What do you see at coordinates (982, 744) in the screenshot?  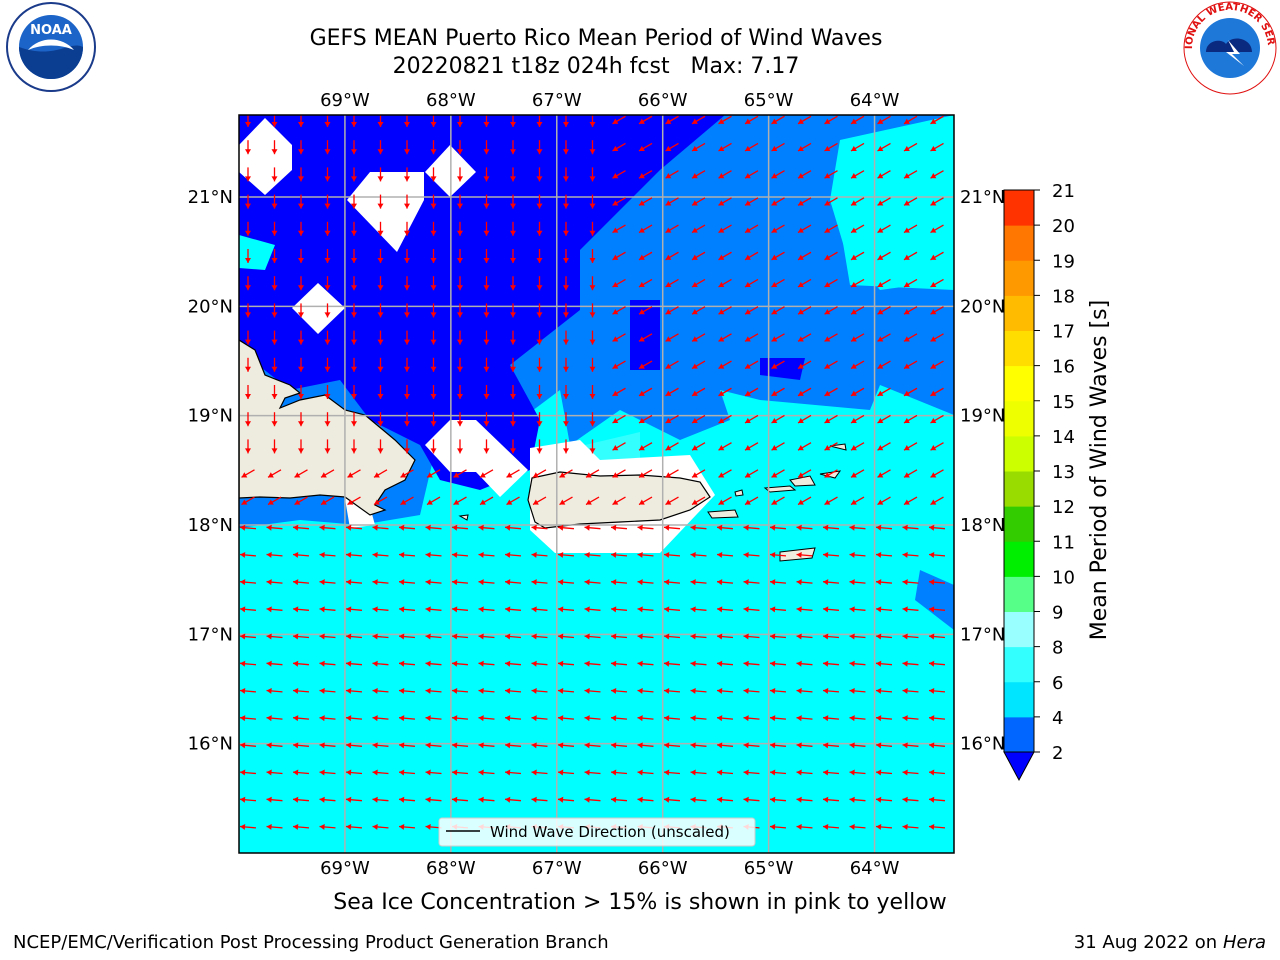 I see `lat-tick-label: 16°N` at bounding box center [982, 744].